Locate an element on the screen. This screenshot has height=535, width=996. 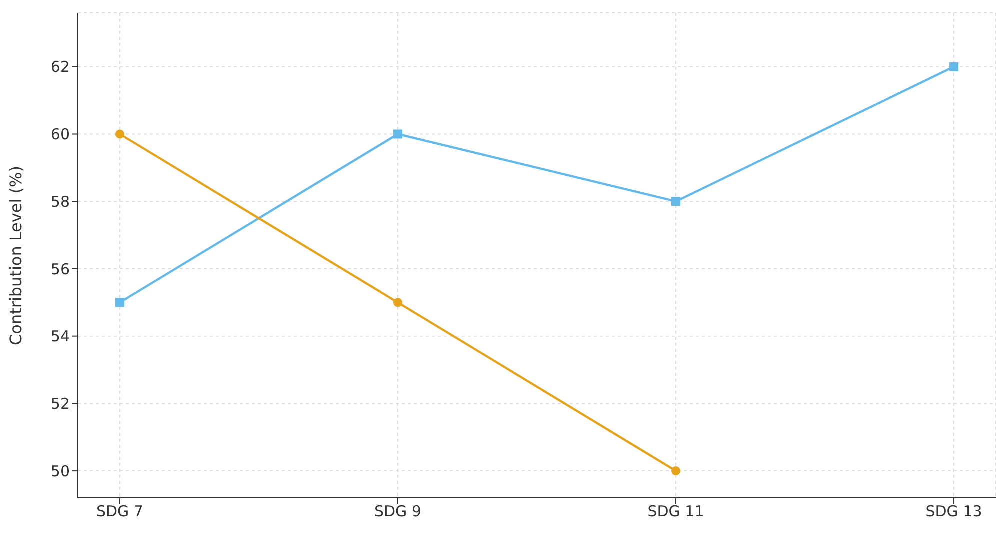
y-tick-label: 62 is located at coordinates (60, 67).